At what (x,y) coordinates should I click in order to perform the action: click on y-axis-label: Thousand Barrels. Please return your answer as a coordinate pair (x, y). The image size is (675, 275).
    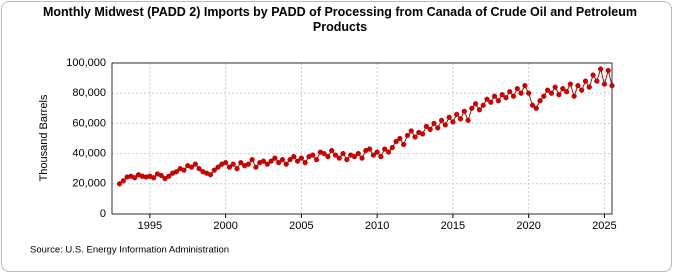
    Looking at the image, I should click on (44, 137).